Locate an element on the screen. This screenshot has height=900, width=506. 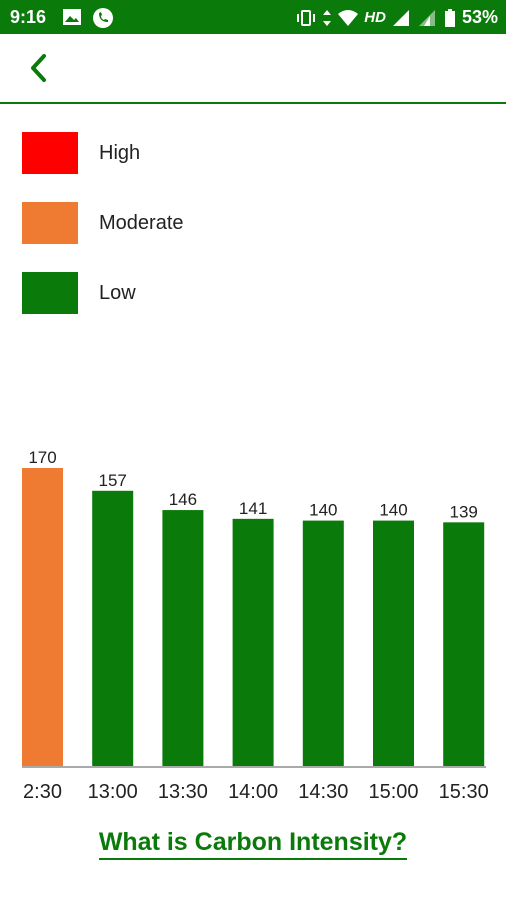
back-button is located at coordinates (42, 68).